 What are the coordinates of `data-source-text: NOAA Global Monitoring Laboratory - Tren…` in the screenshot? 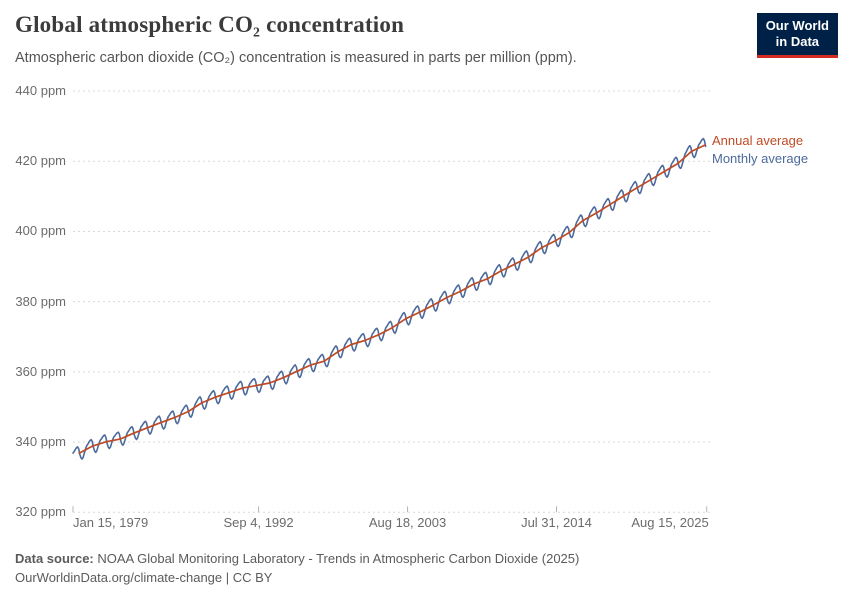 It's located at (338, 558).